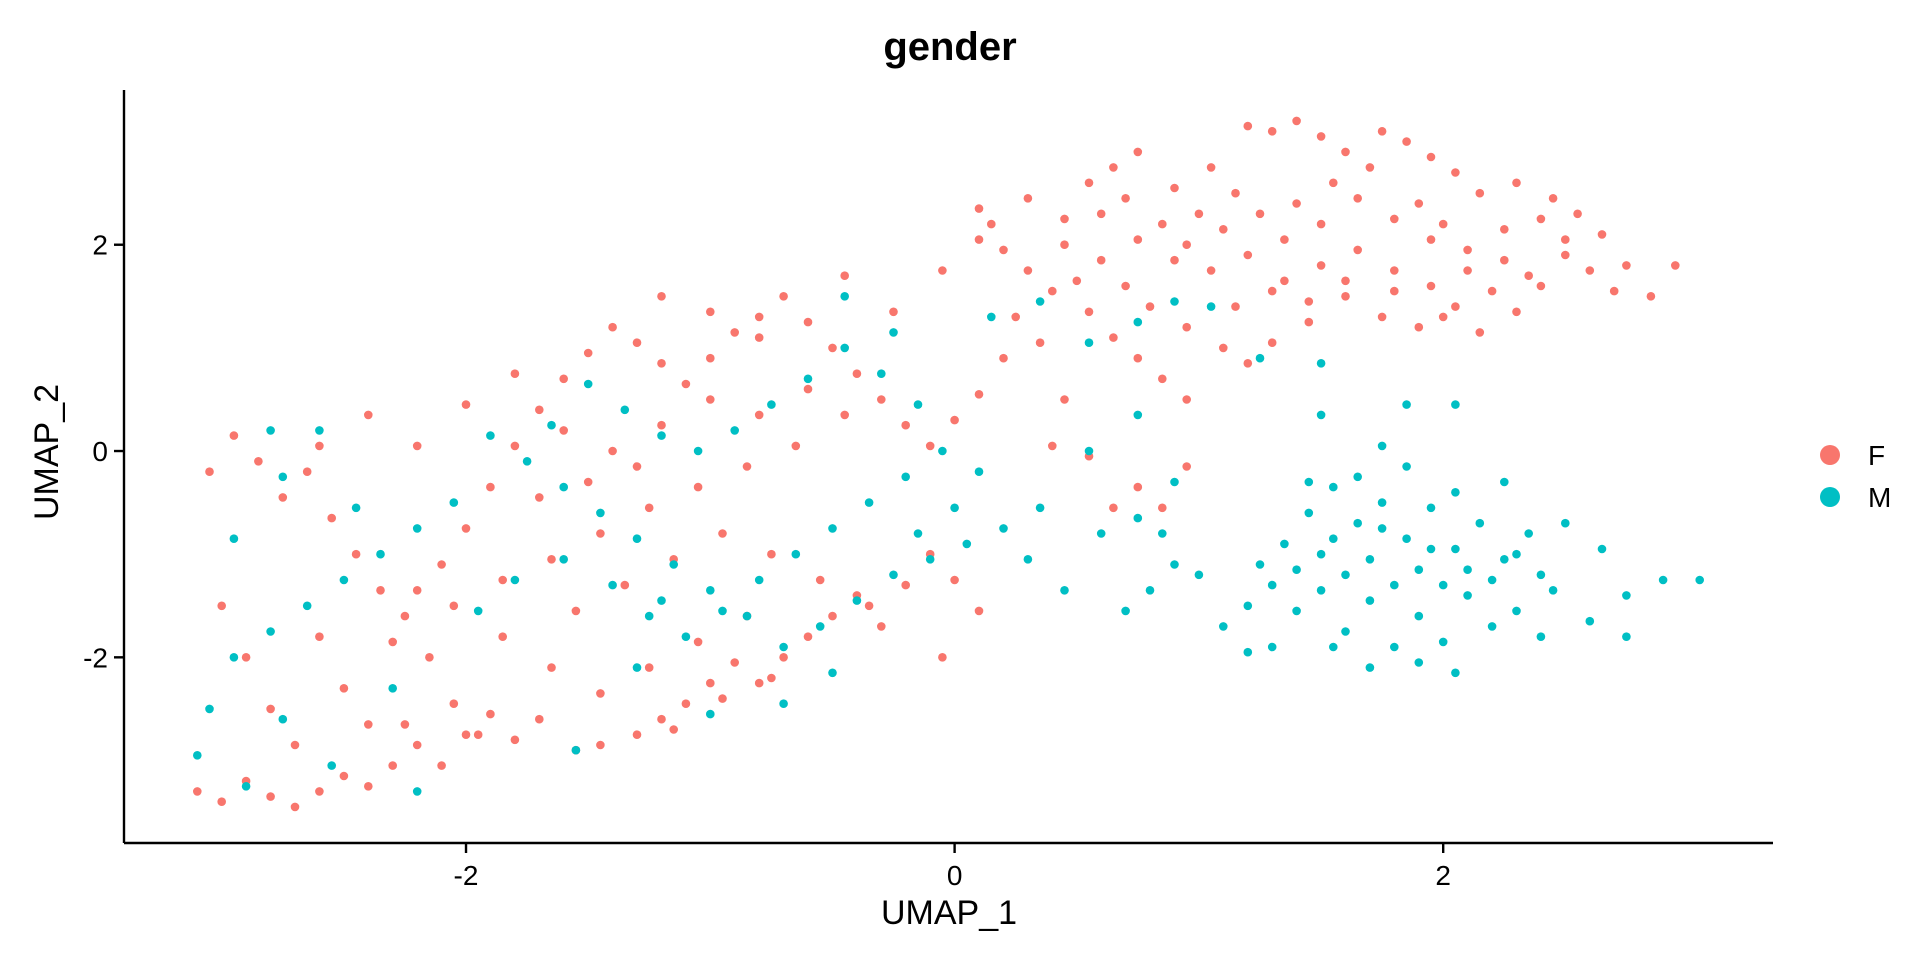 This screenshot has height=960, width=1920. I want to click on x-tick-label: 2, so click(1443, 875).